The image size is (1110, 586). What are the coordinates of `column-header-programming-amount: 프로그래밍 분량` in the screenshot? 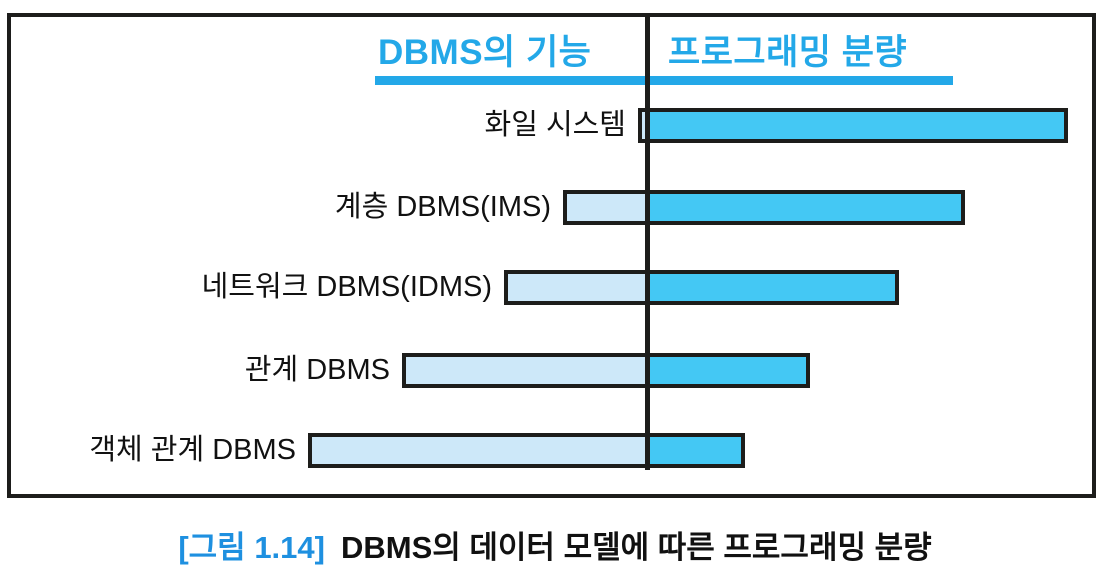 It's located at (788, 52).